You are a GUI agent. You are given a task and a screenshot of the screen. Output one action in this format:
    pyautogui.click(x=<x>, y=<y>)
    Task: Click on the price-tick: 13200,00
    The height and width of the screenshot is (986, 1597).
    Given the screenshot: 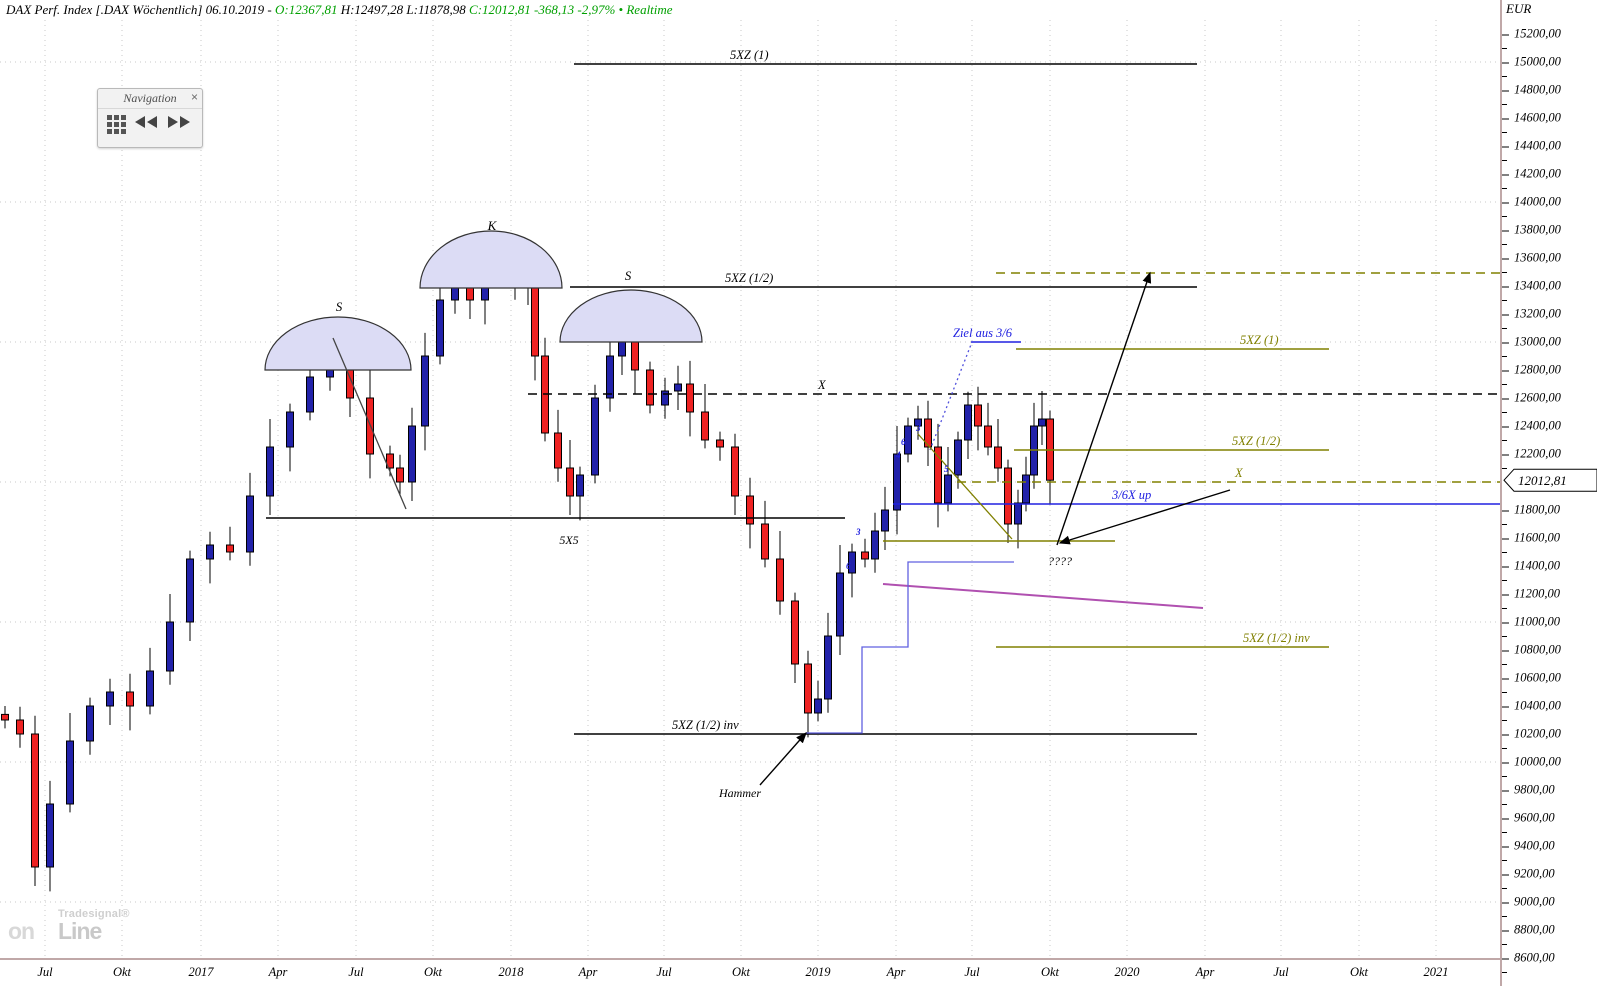 What is the action you would take?
    pyautogui.click(x=1531, y=314)
    